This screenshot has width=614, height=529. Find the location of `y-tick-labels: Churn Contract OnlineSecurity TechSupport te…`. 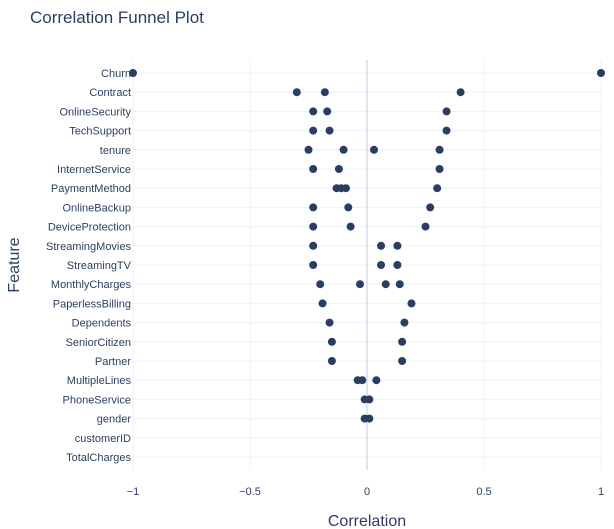

y-tick-labels: Churn Contract OnlineSecurity TechSupport te… is located at coordinates (89, 266).